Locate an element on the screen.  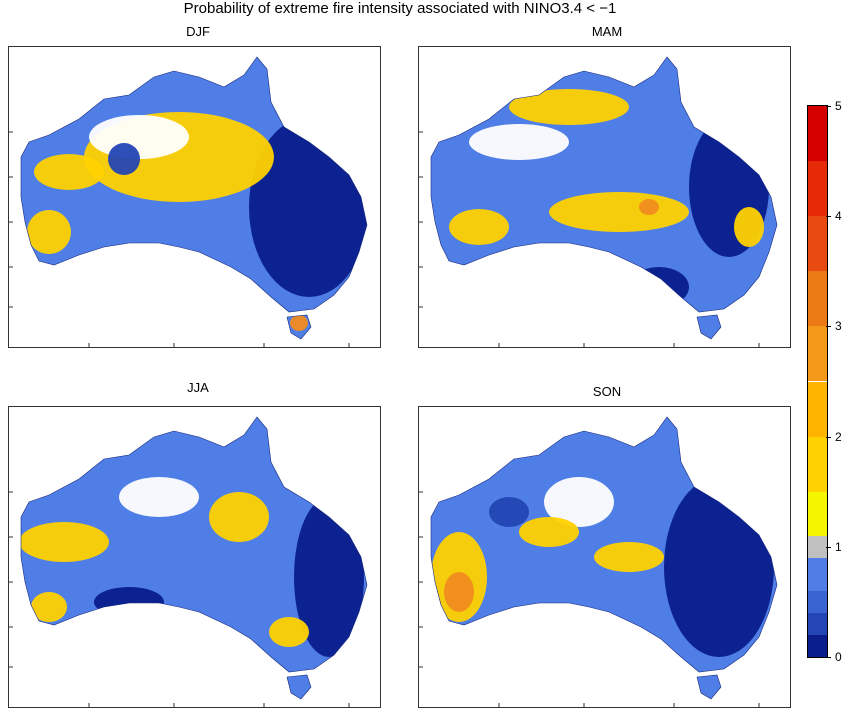
panel-label-mam: MAM is located at coordinates (607, 31).